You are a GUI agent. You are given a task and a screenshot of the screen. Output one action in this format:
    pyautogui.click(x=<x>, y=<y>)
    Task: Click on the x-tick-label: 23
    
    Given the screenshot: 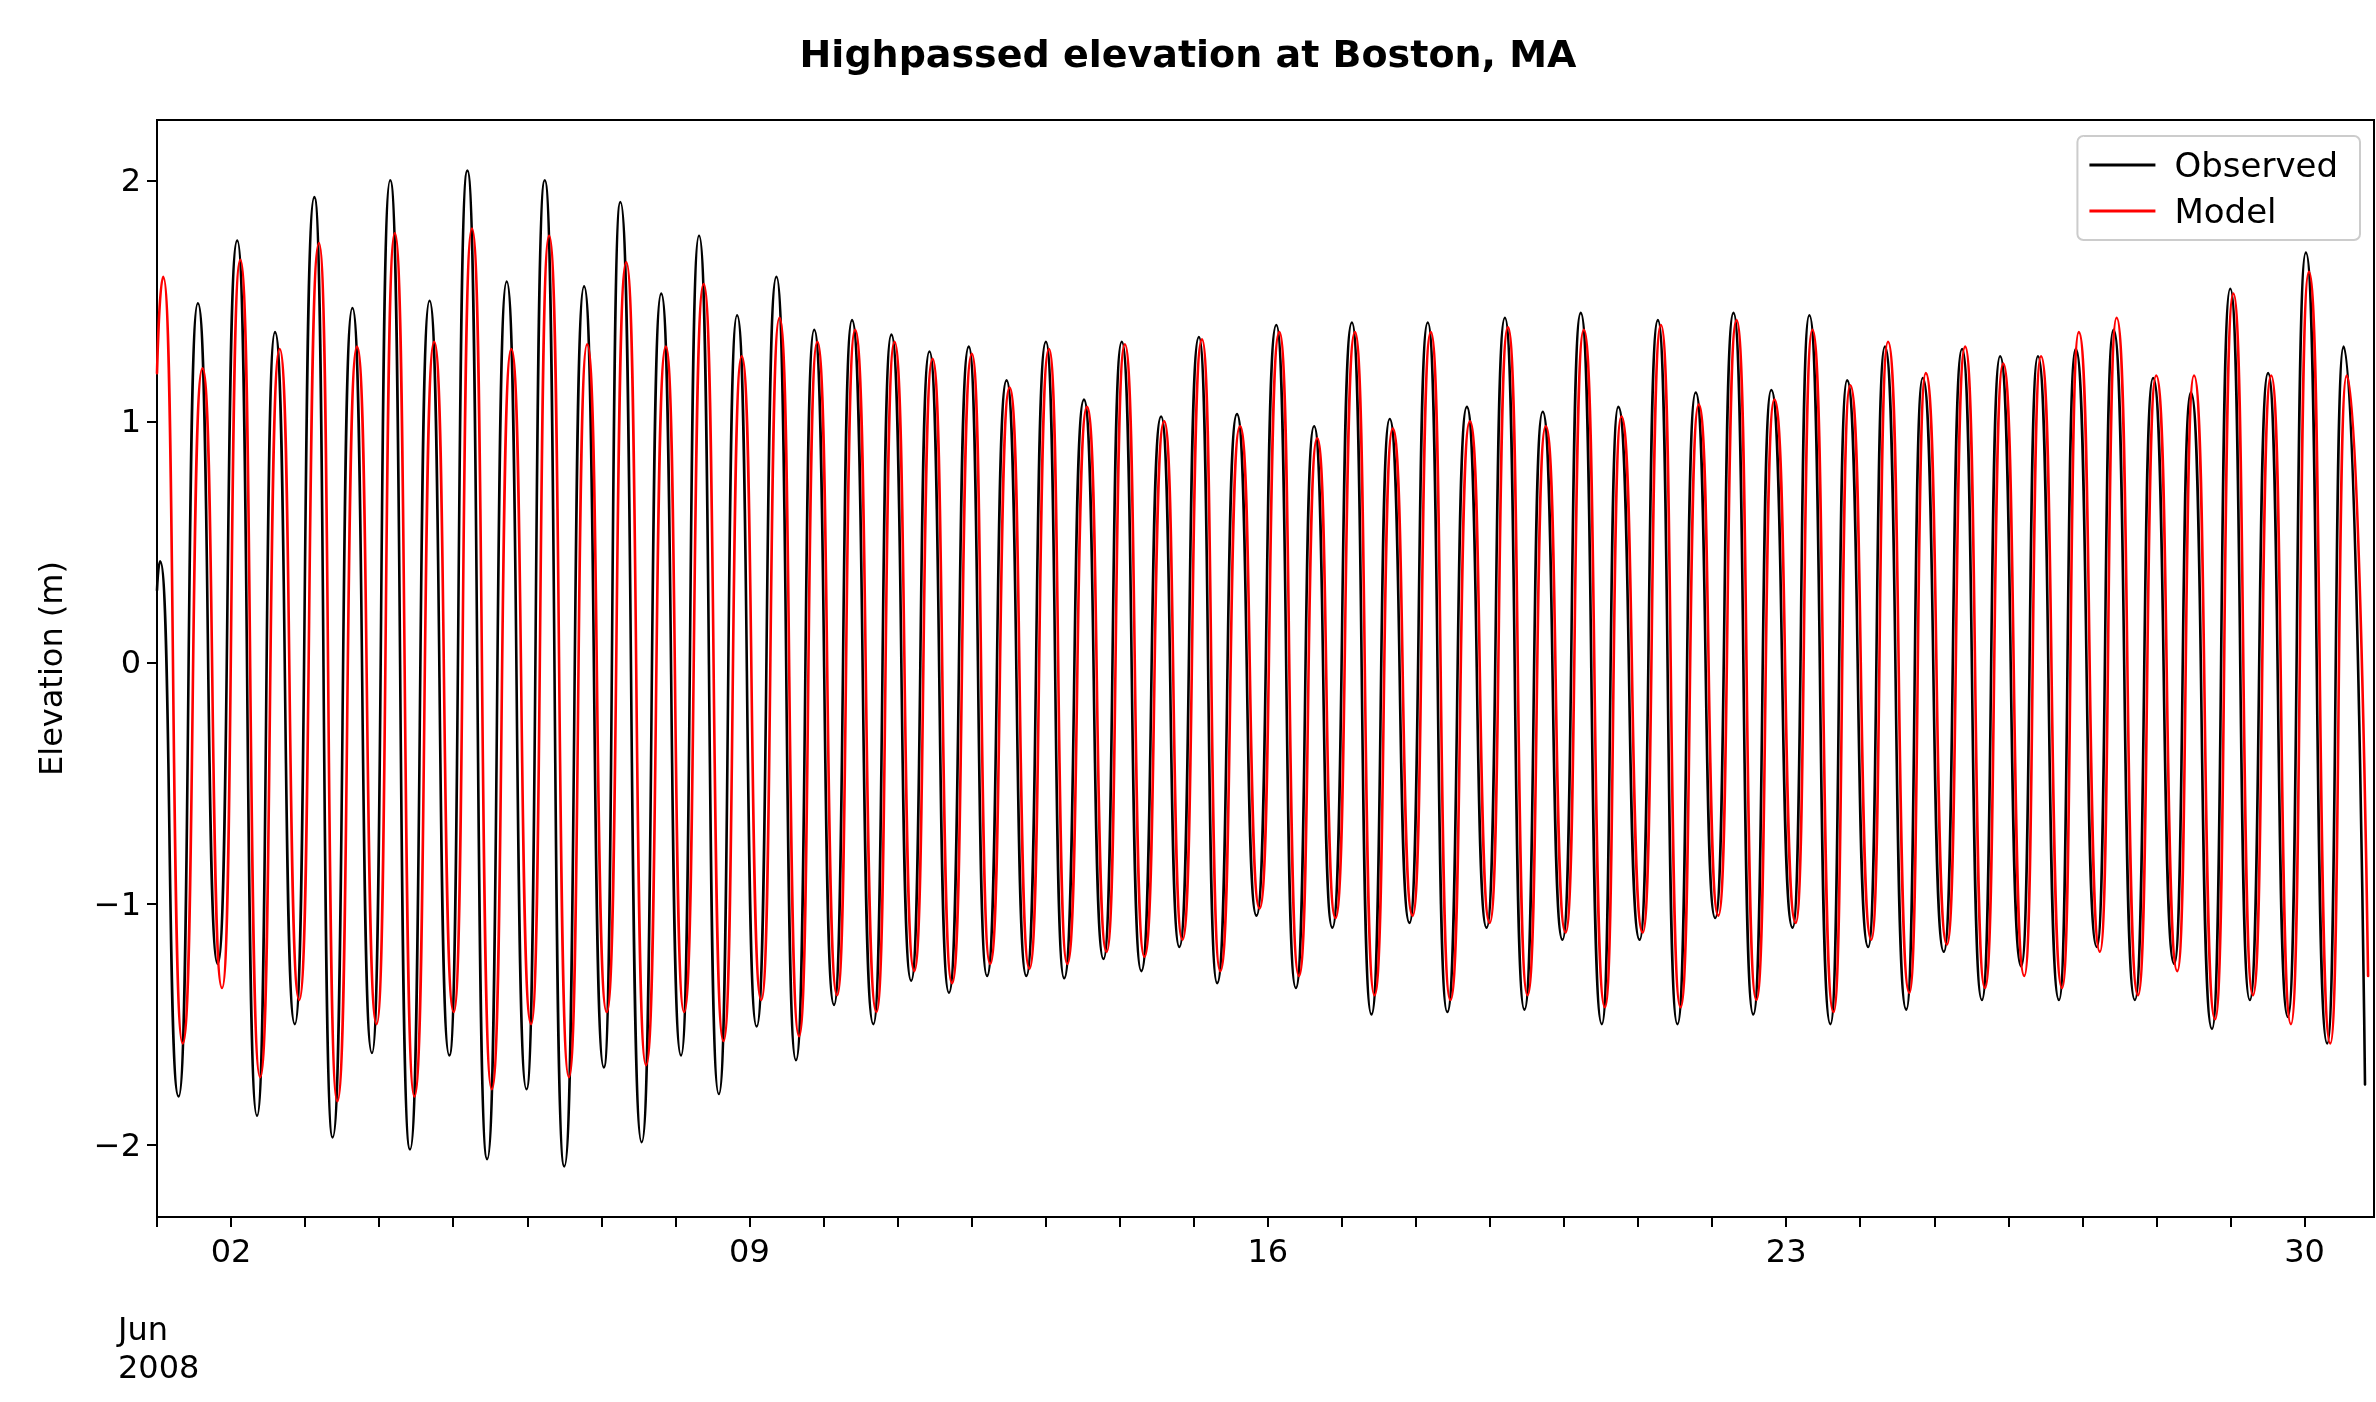 What is the action you would take?
    pyautogui.click(x=1786, y=1251)
    